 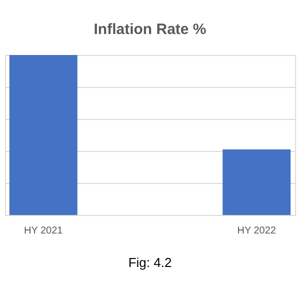 I want to click on x-tick-label: HY 2022, so click(x=256, y=231).